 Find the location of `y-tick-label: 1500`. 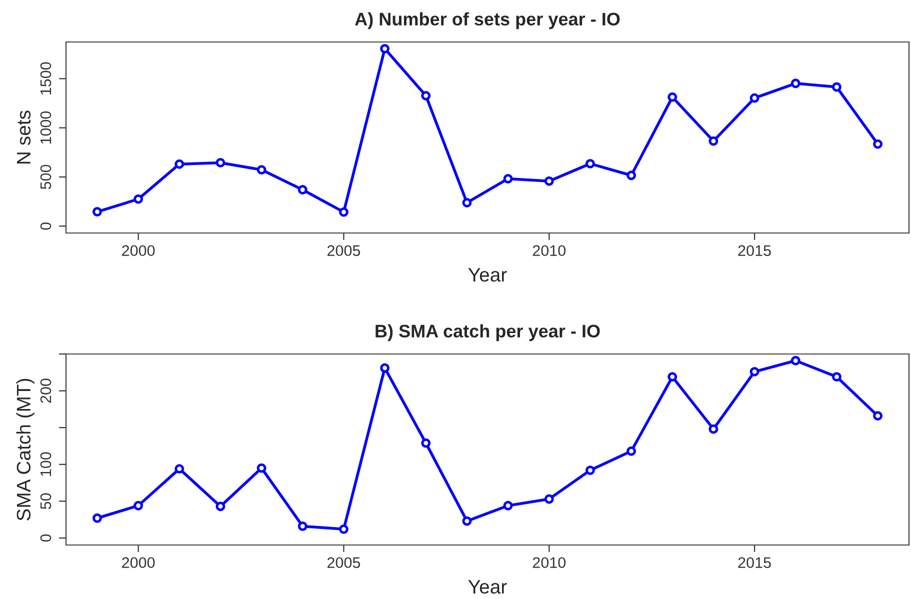

y-tick-label: 1500 is located at coordinates (46, 78).